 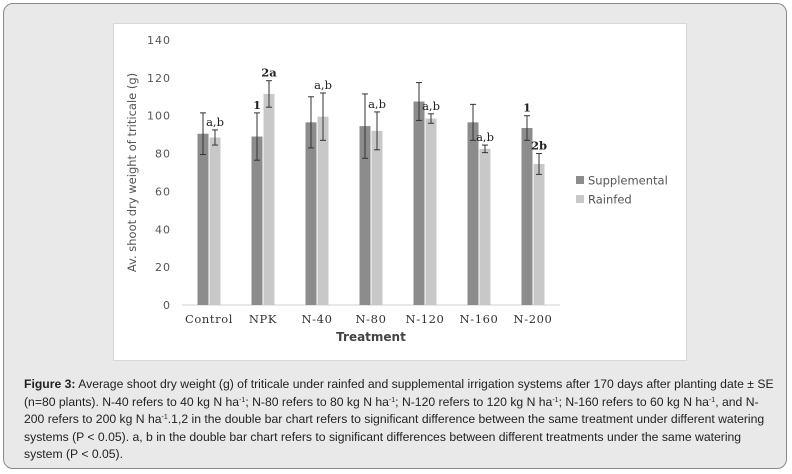 What do you see at coordinates (474, 401) in the screenshot?
I see `caption-text-3: ; N-120 refers to 120 kg N ha` at bounding box center [474, 401].